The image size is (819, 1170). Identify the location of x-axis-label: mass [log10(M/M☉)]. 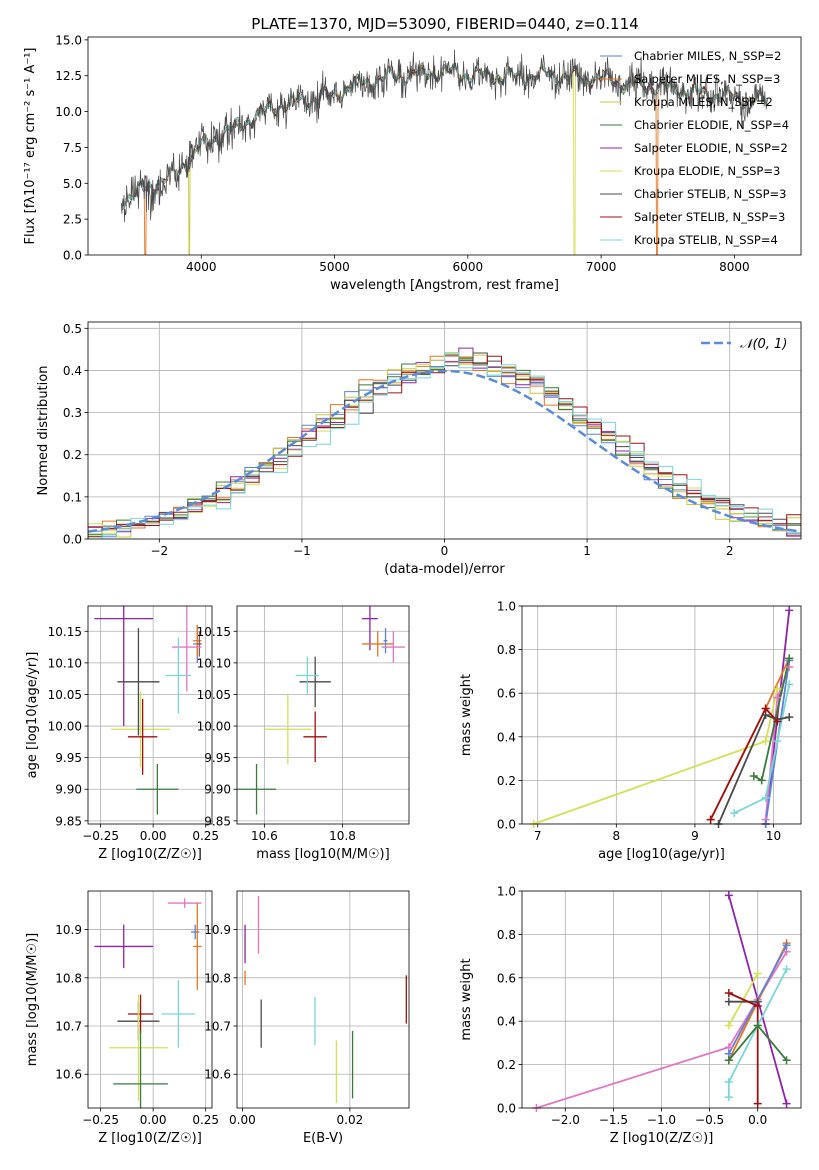
(322, 854).